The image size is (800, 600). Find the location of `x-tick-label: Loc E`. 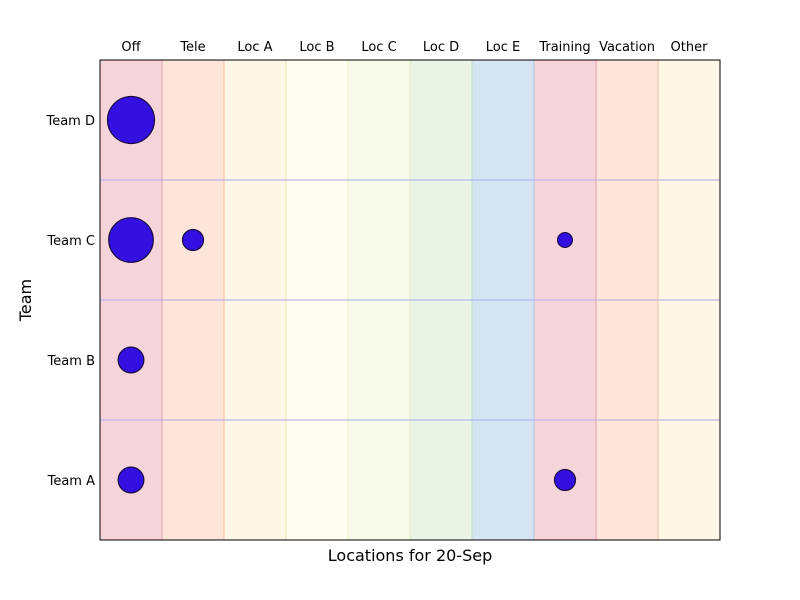

x-tick-label: Loc E is located at coordinates (503, 47).